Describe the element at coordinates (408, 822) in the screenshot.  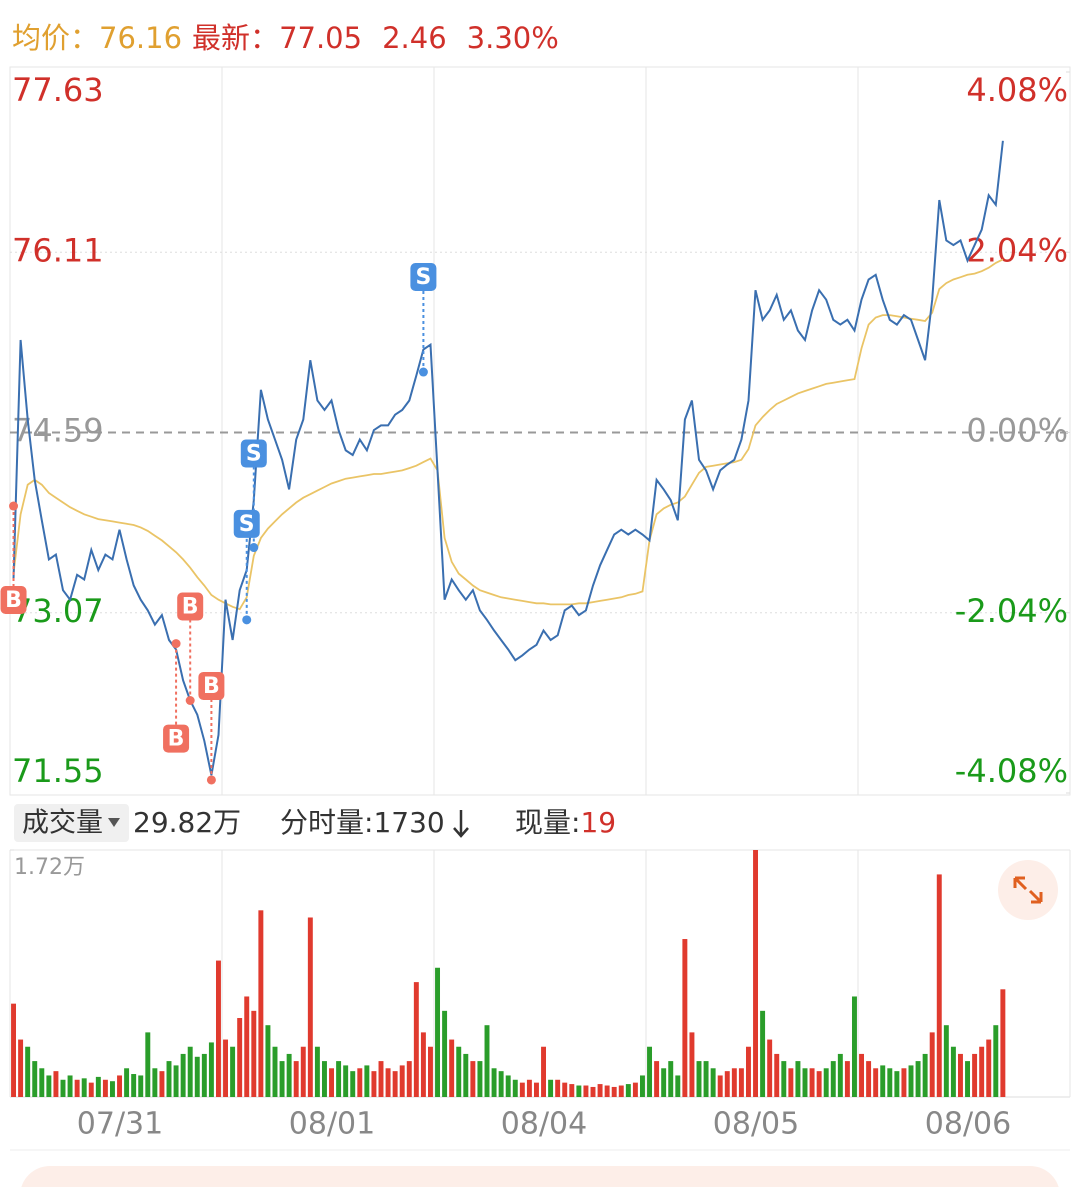
I see `segment-value: 1730` at that location.